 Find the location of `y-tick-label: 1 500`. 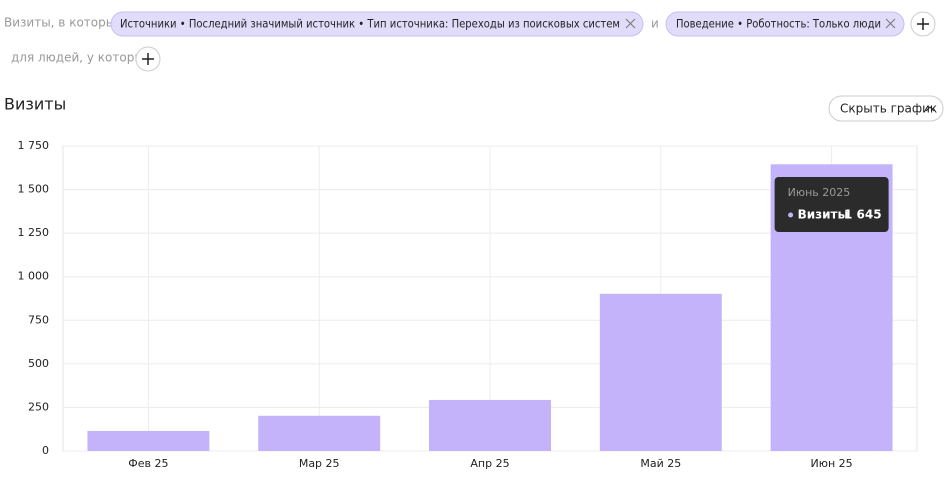

y-tick-label: 1 500 is located at coordinates (34, 189).